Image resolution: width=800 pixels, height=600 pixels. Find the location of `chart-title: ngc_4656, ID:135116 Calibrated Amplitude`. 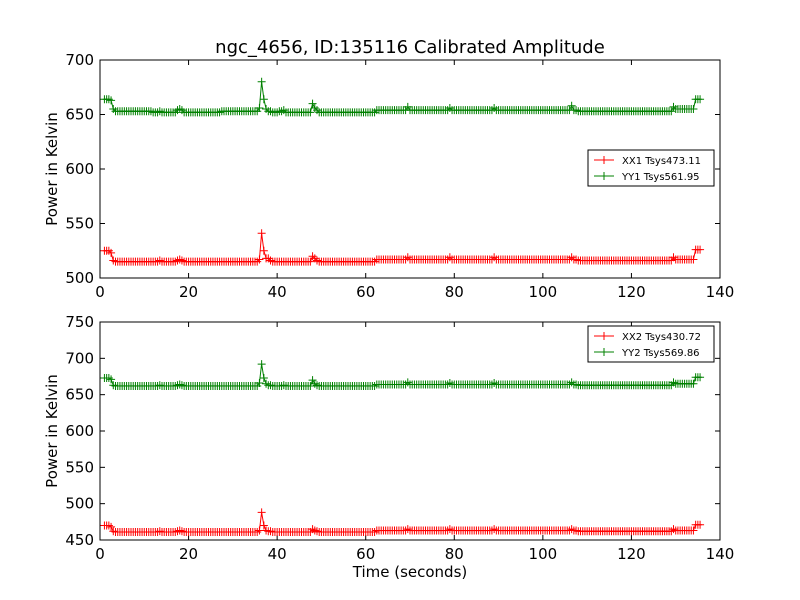

chart-title: ngc_4656, ID:135116 Calibrated Amplitude is located at coordinates (410, 47).